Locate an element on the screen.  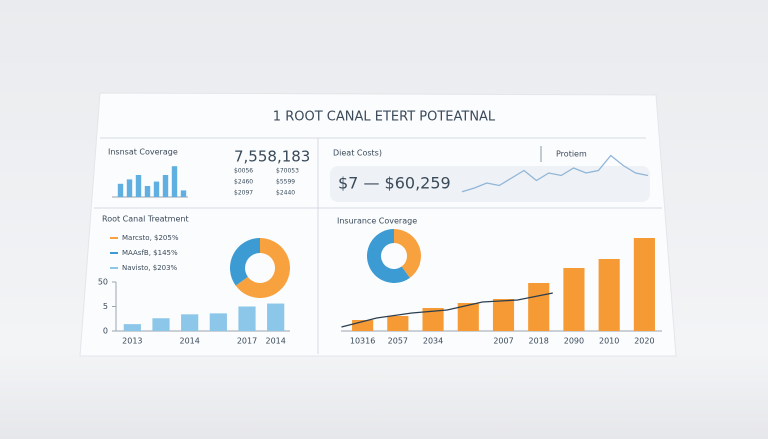
panel-label: Insurance Coverage is located at coordinates (377, 221).